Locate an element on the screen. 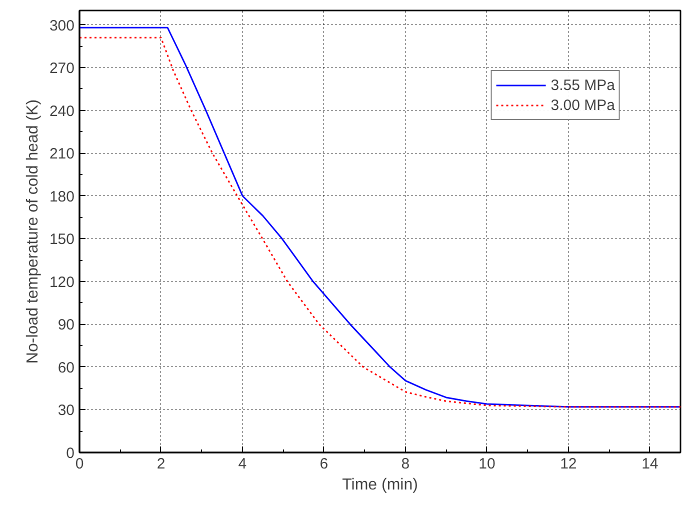  y-tick-label: 60 is located at coordinates (66, 367).